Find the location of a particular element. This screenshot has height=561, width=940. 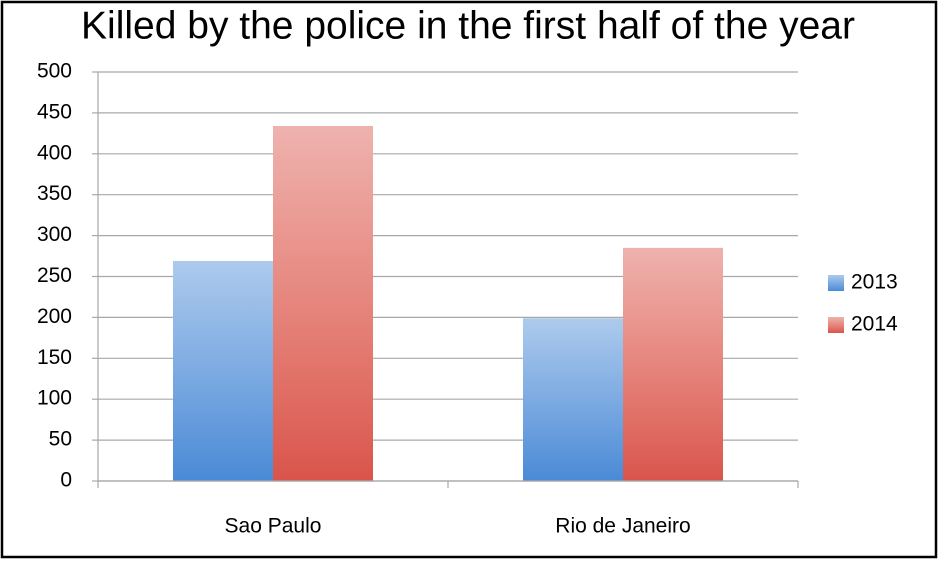

y-tick-label: 500 is located at coordinates (54, 71).